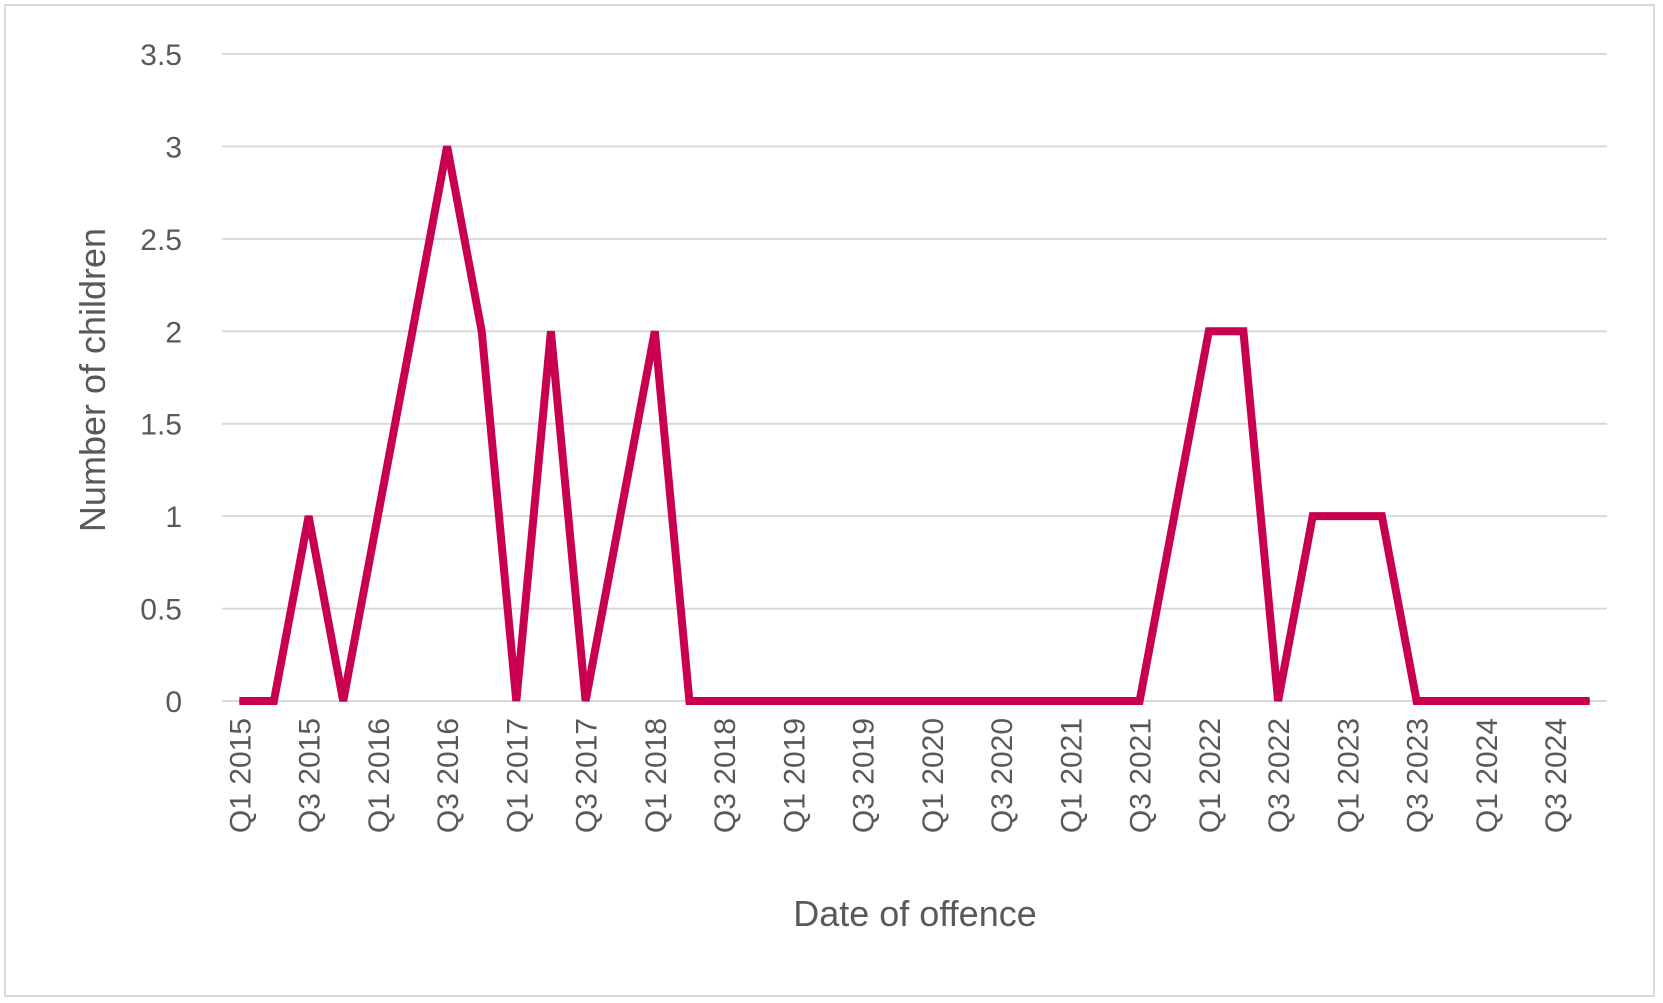 The width and height of the screenshot is (1663, 1003). I want to click on y-tick-label: 3.5, so click(161, 55).